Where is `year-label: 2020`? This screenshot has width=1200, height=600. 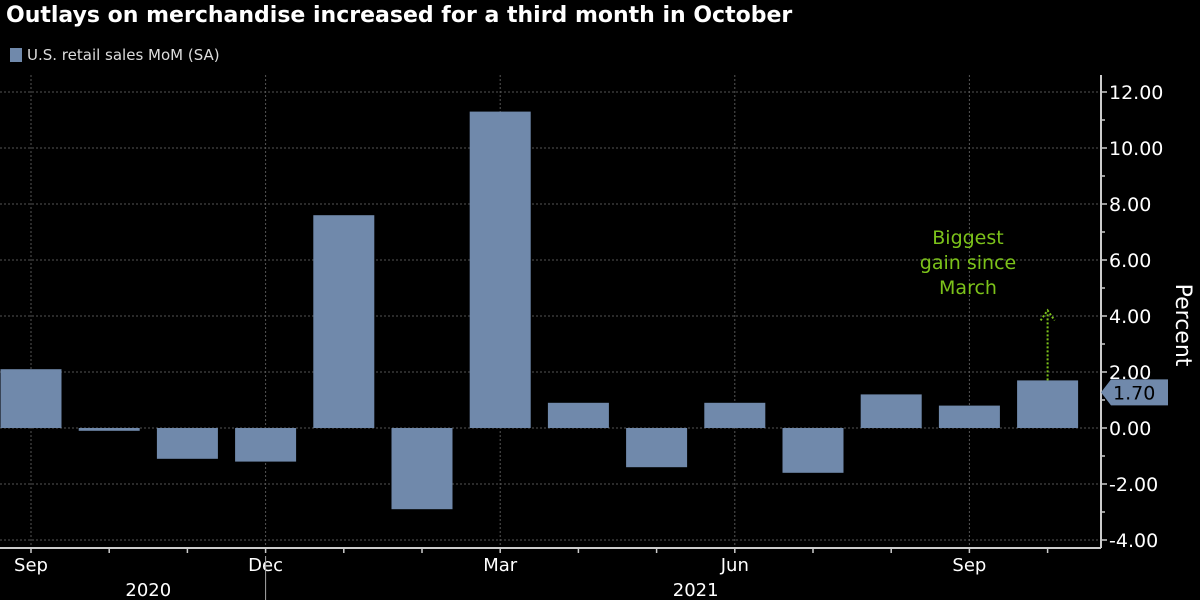
year-label: 2020 is located at coordinates (148, 590).